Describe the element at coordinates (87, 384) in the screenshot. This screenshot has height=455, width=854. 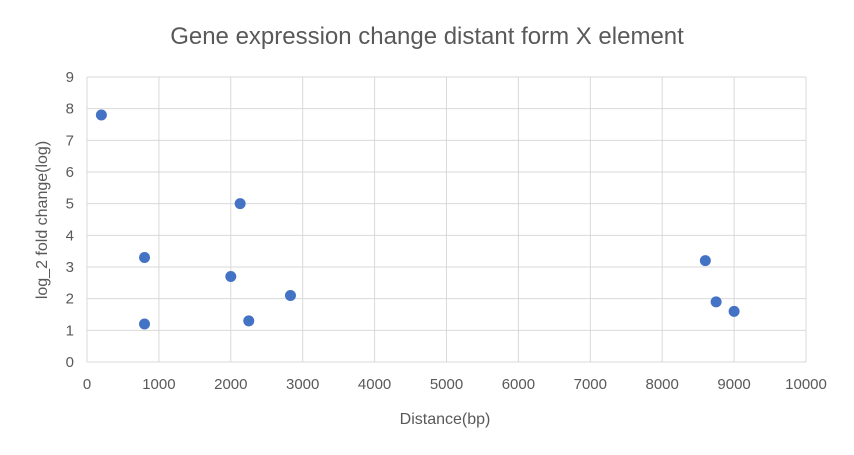
I see `x-tick-label: 0` at that location.